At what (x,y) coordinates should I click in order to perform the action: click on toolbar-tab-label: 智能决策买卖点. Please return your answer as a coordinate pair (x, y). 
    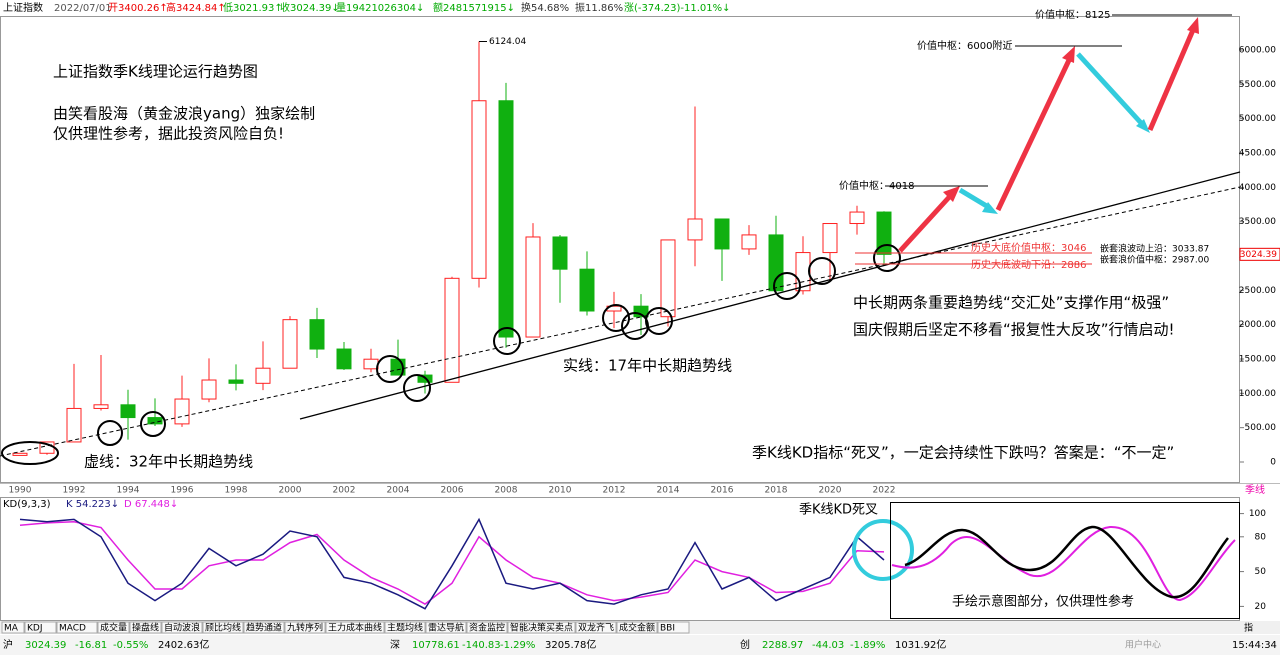
    Looking at the image, I should click on (541, 628).